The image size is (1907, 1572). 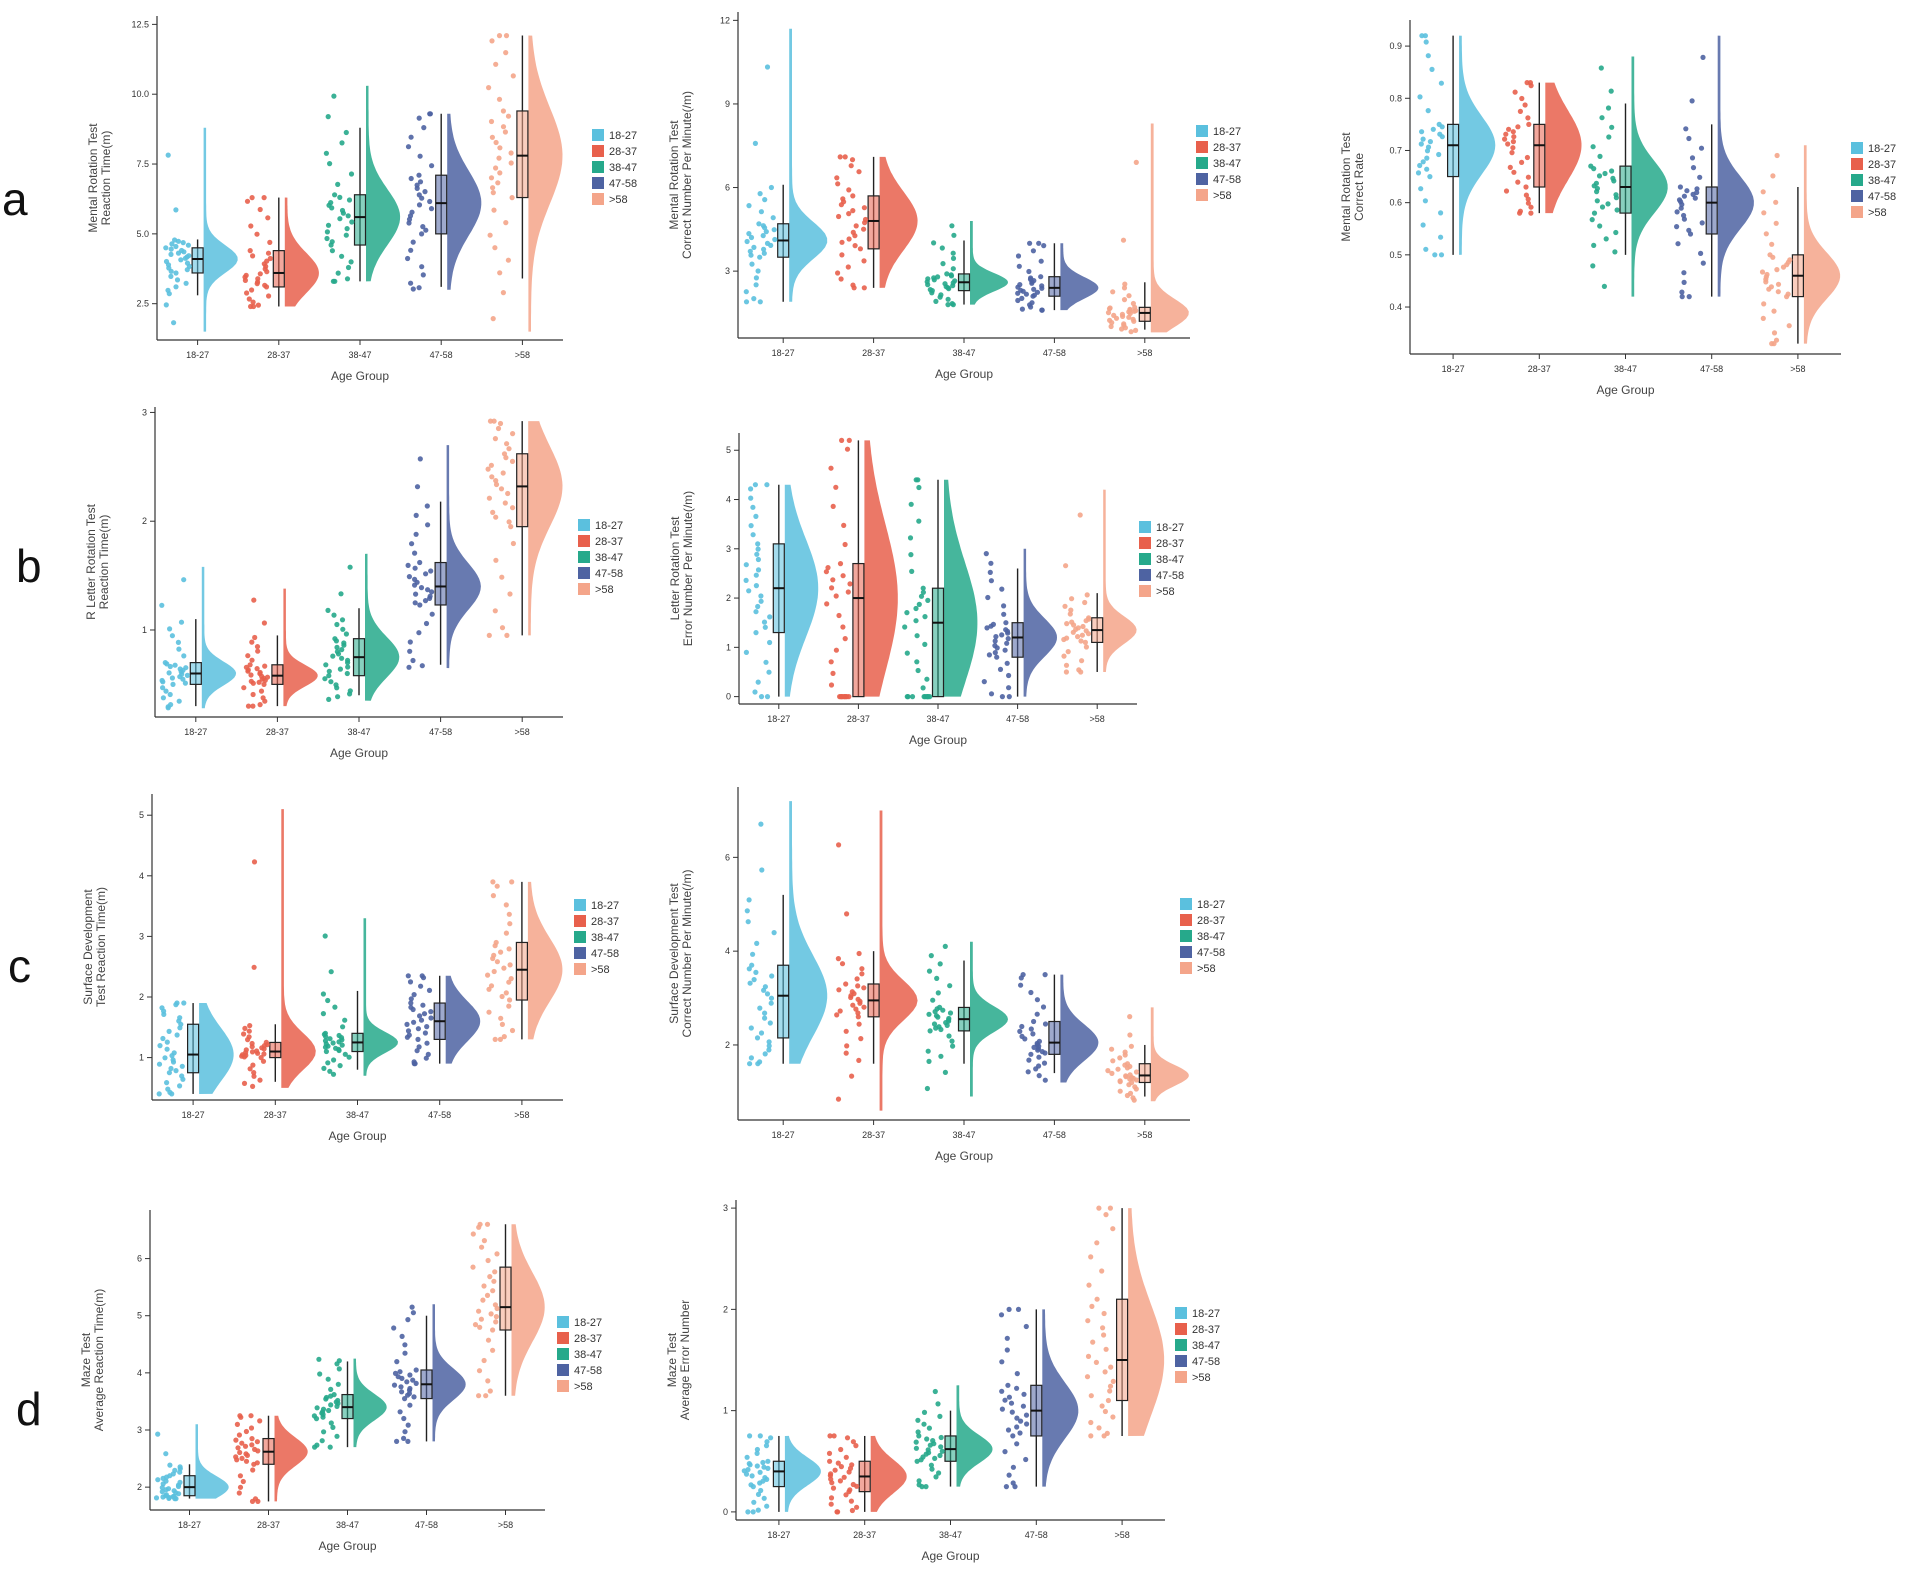 What do you see at coordinates (1227, 148) in the screenshot?
I see `legend-label: 28-37` at bounding box center [1227, 148].